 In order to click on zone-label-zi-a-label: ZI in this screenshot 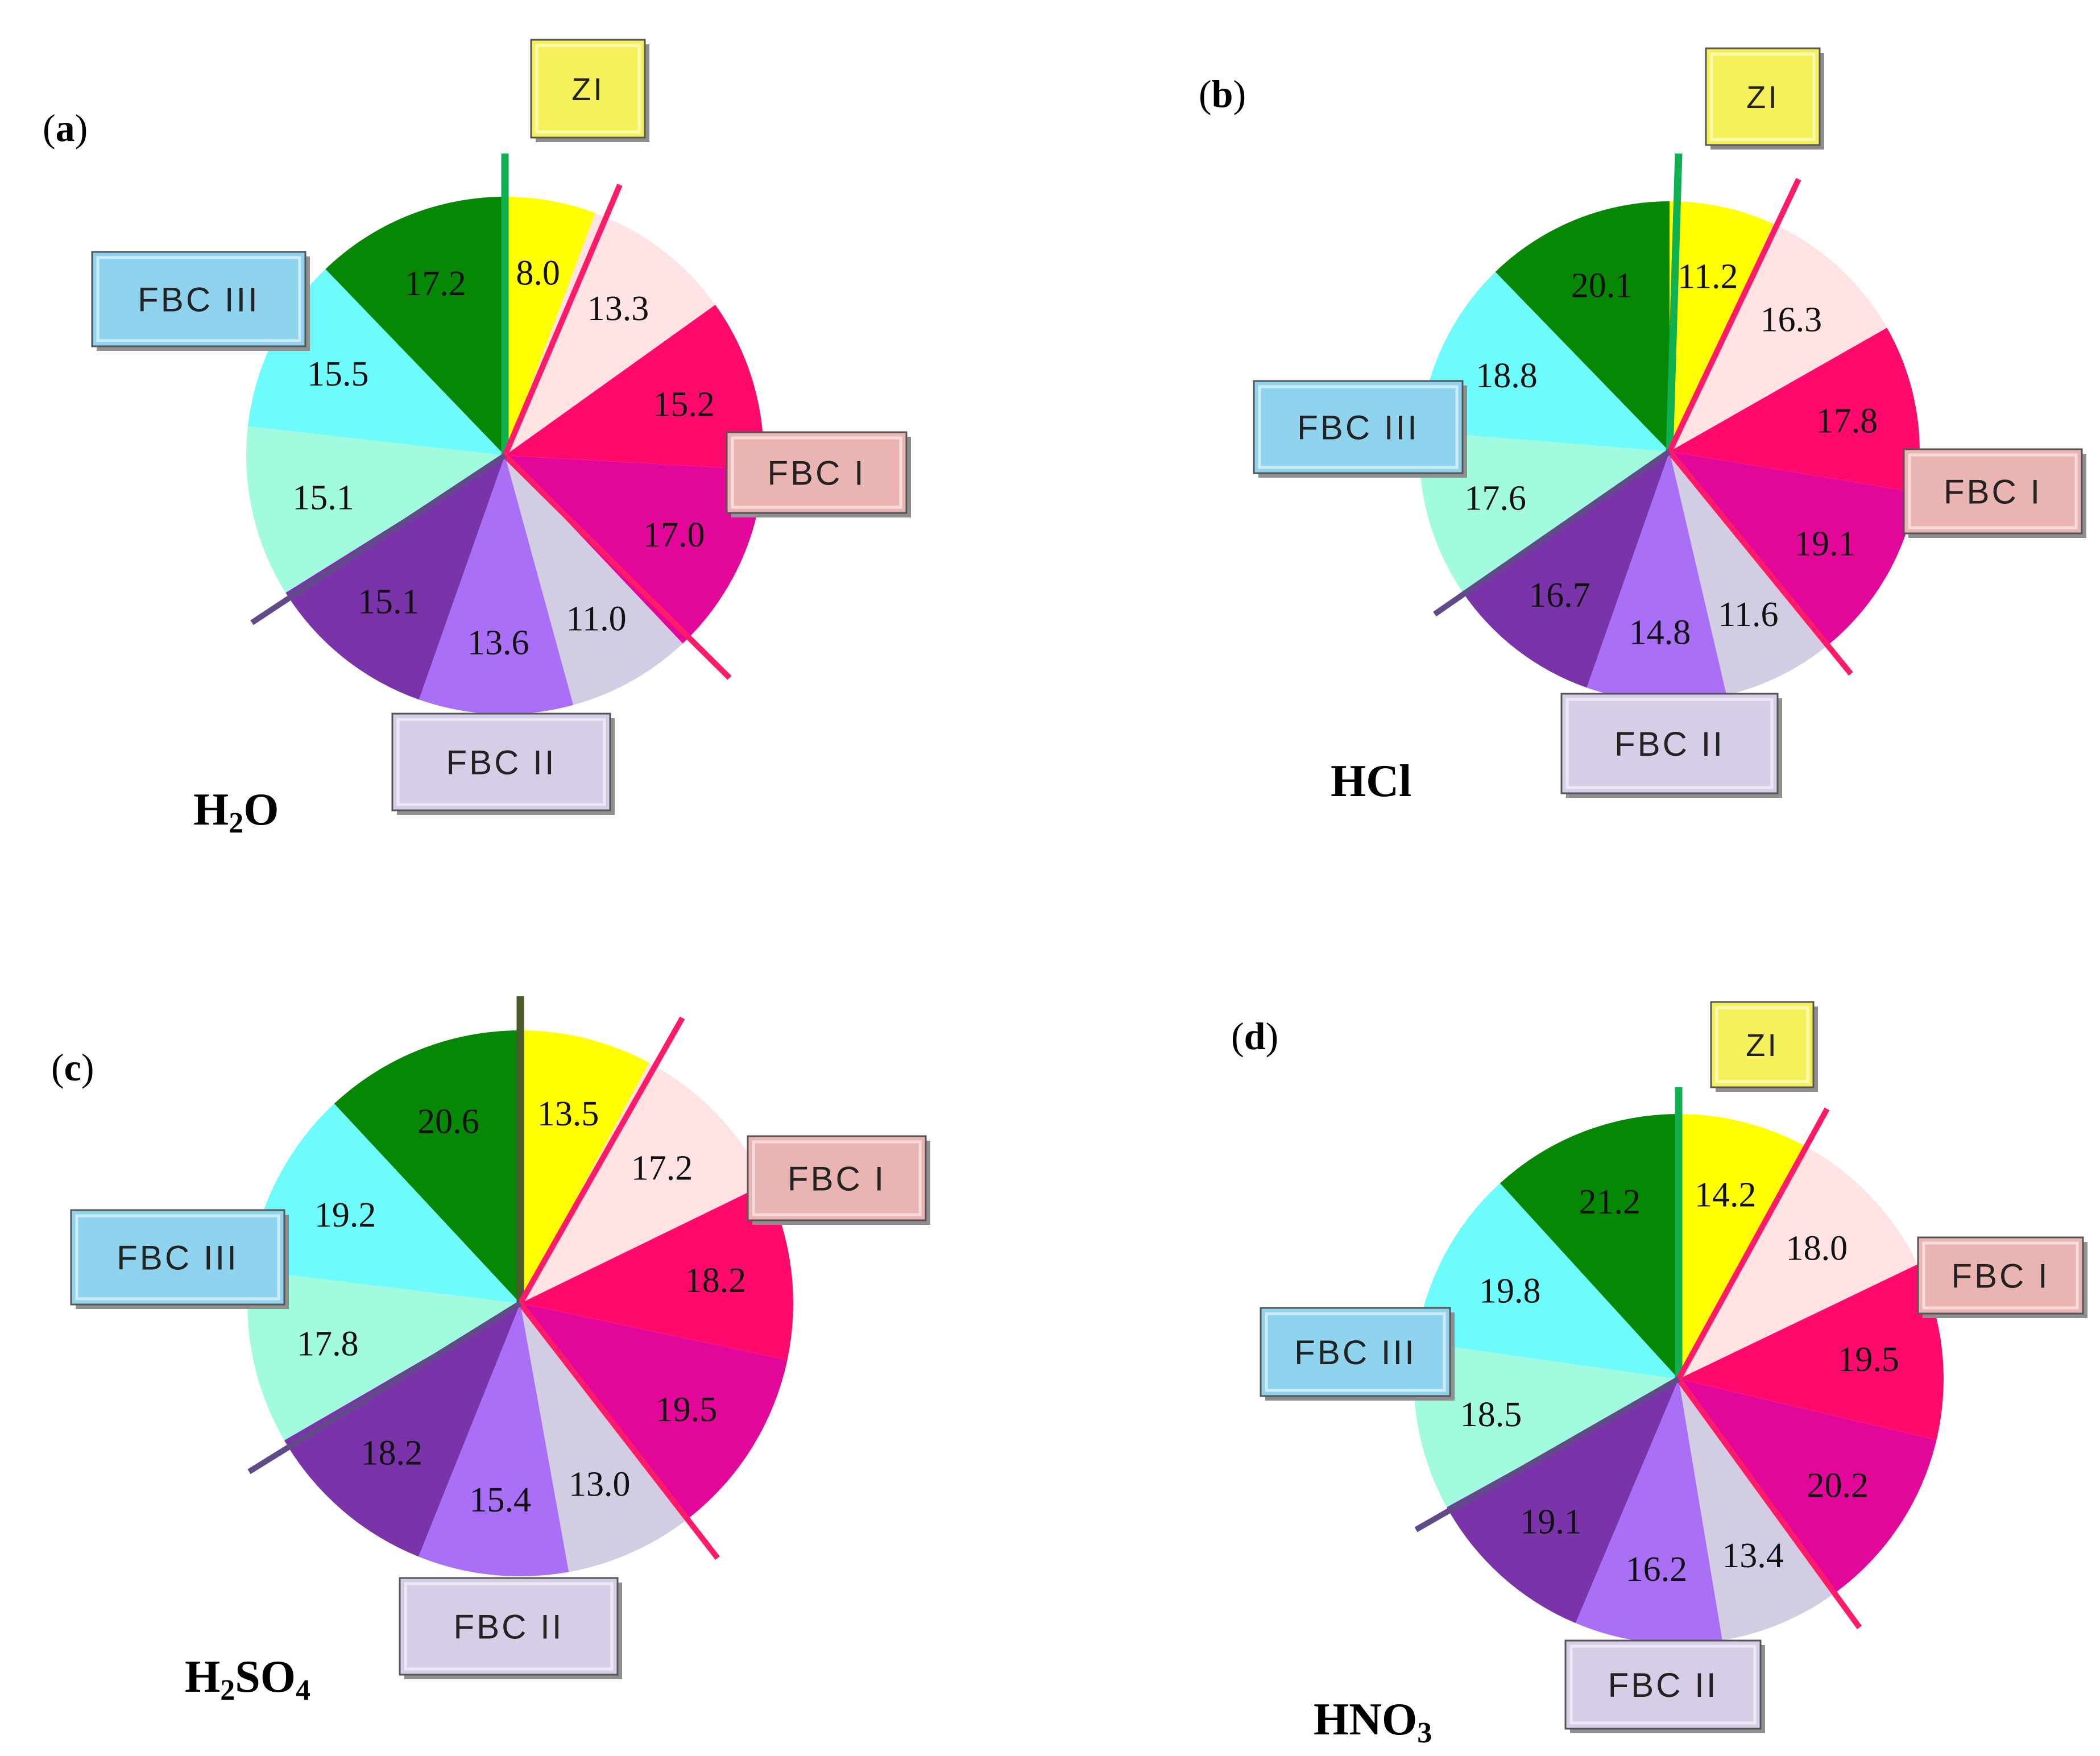, I will do `click(588, 89)`.